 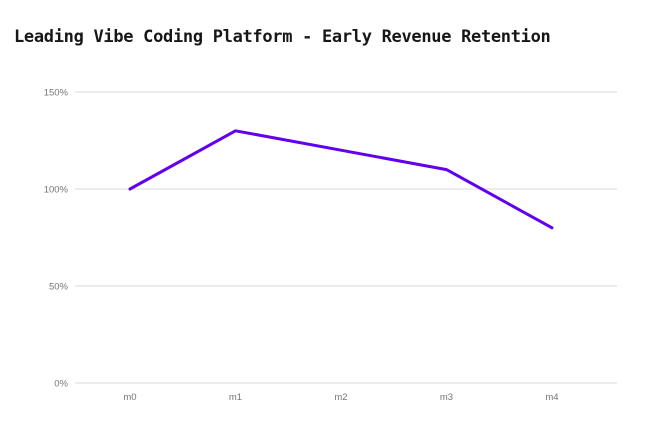 I want to click on x-axis-tick-label: m0, so click(x=129, y=397).